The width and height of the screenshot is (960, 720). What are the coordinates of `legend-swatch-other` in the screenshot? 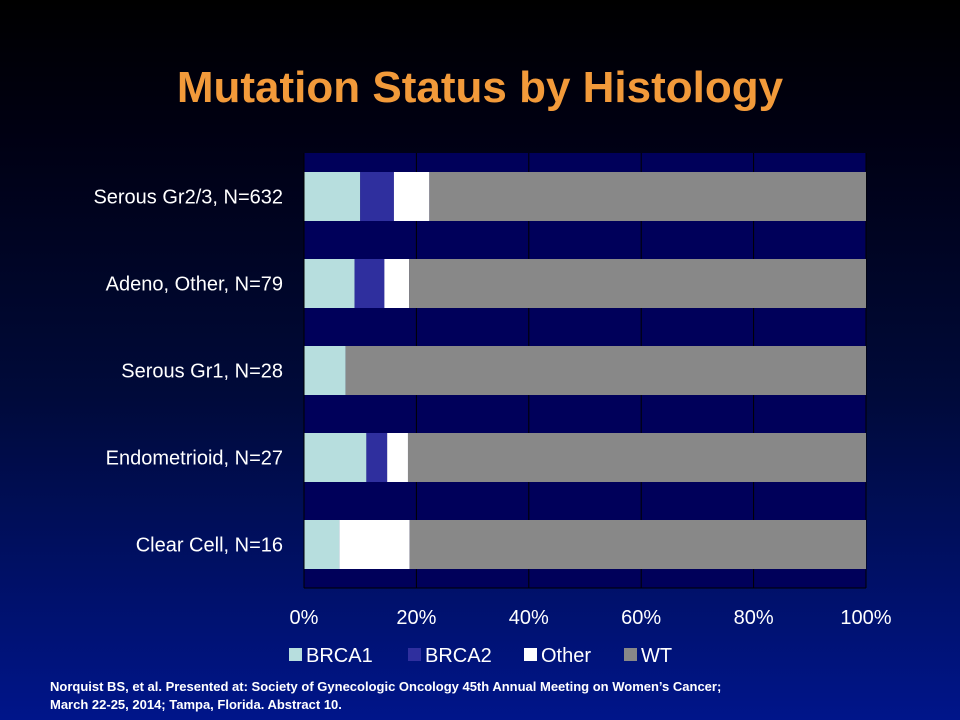 It's located at (530, 654).